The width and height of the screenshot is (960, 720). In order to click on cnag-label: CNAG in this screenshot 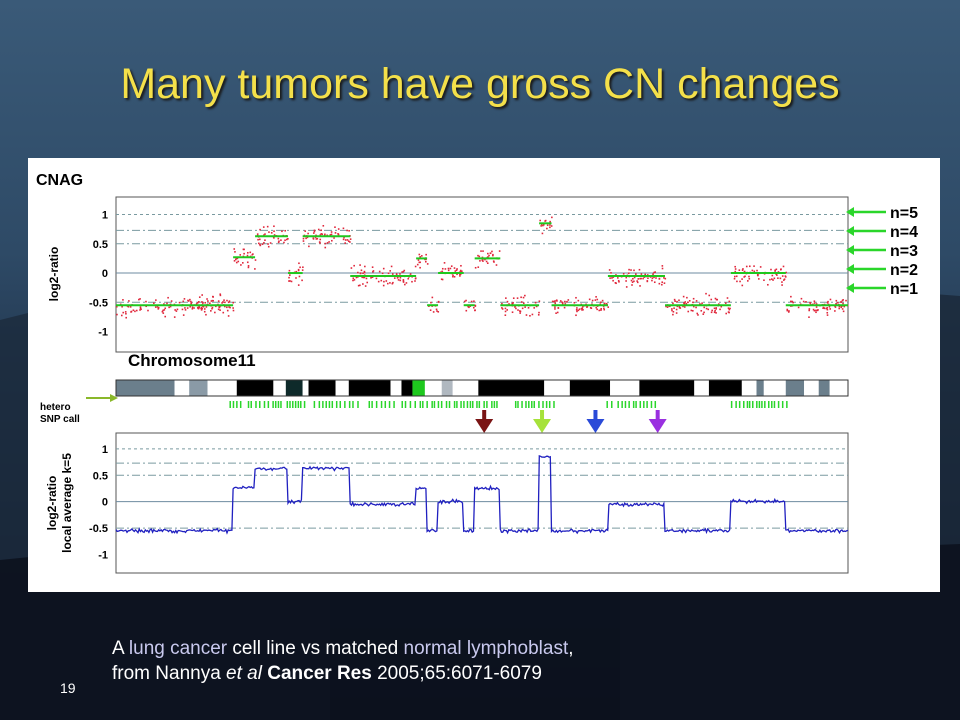, I will do `click(59, 180)`.